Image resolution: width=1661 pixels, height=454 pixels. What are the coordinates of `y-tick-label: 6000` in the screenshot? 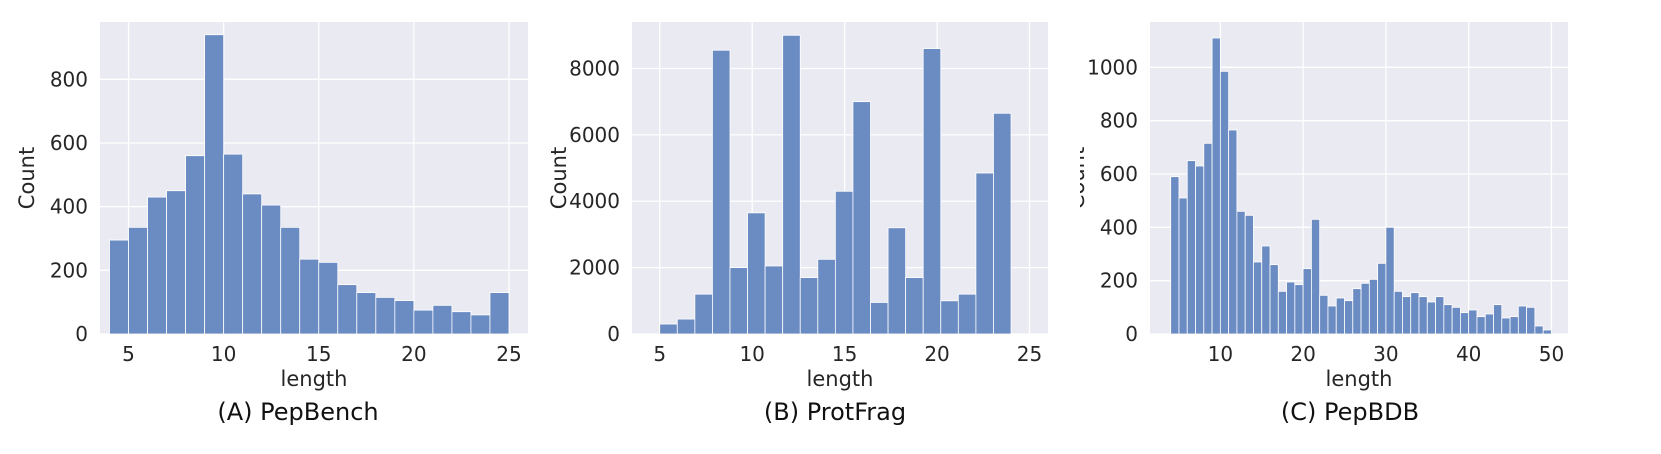 It's located at (594, 135).